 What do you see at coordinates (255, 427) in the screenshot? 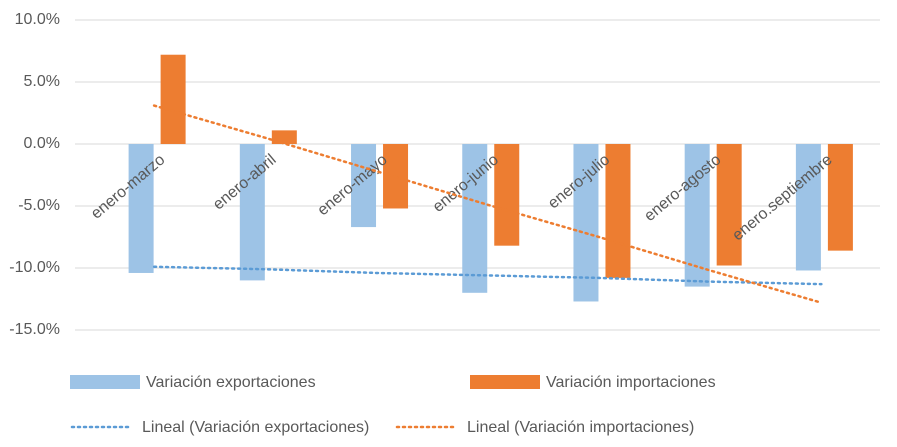
I see `legend-label: Lineal (Variación exportaciones)` at bounding box center [255, 427].